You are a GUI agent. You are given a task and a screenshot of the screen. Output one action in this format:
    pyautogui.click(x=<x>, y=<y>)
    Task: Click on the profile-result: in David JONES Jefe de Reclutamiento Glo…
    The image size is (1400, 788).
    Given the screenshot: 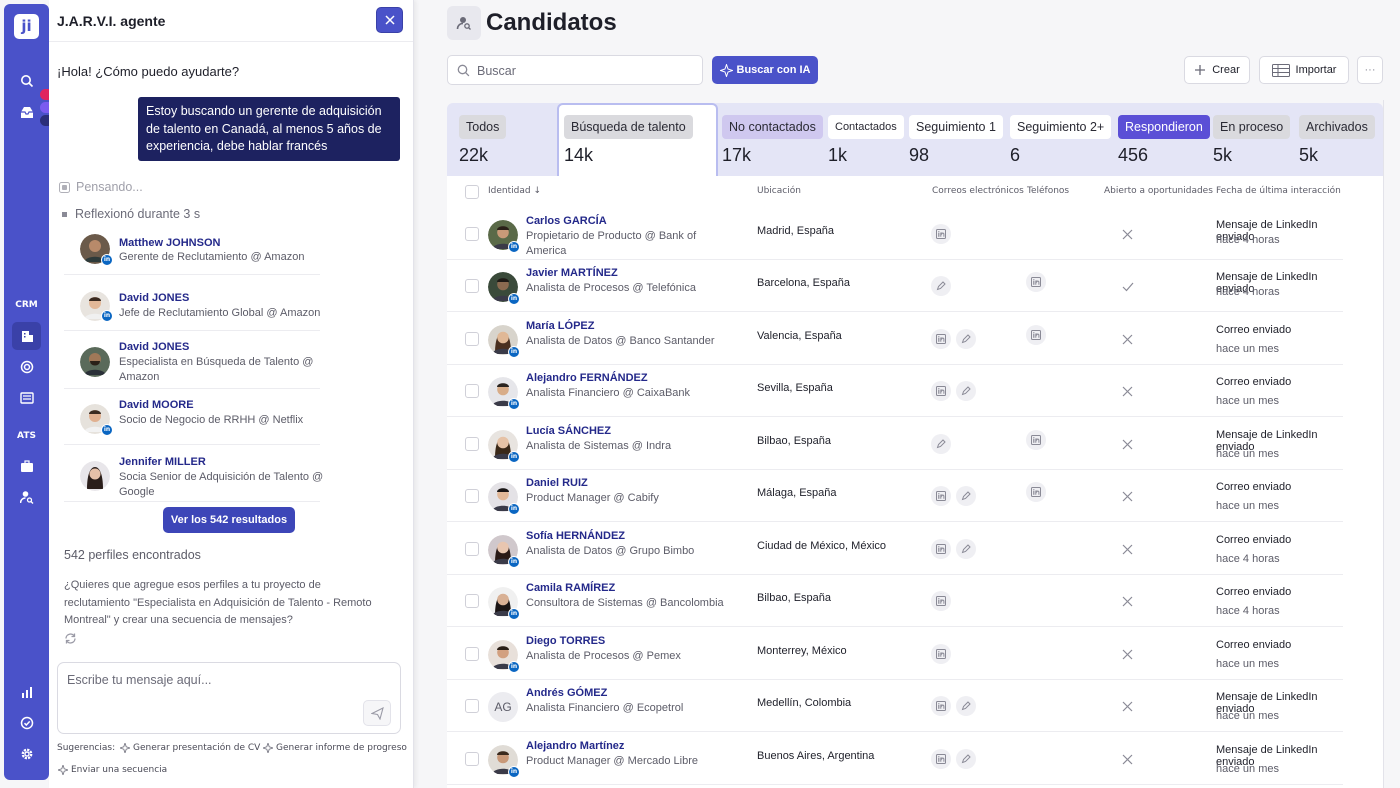 What is the action you would take?
    pyautogui.click(x=192, y=307)
    